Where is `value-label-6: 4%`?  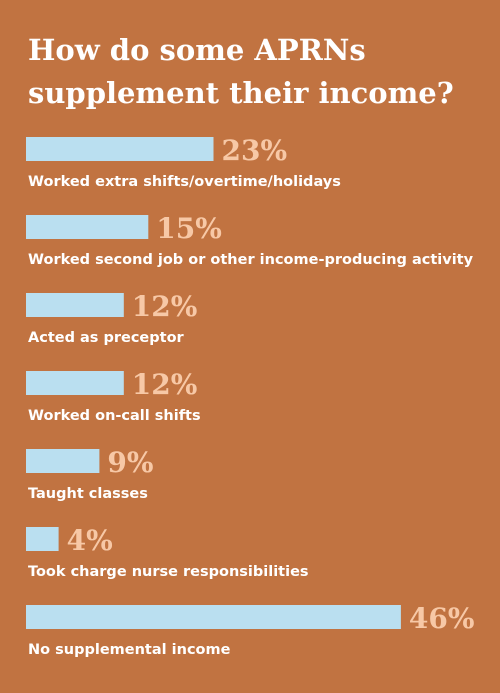
value-label-6: 4% is located at coordinates (90, 540).